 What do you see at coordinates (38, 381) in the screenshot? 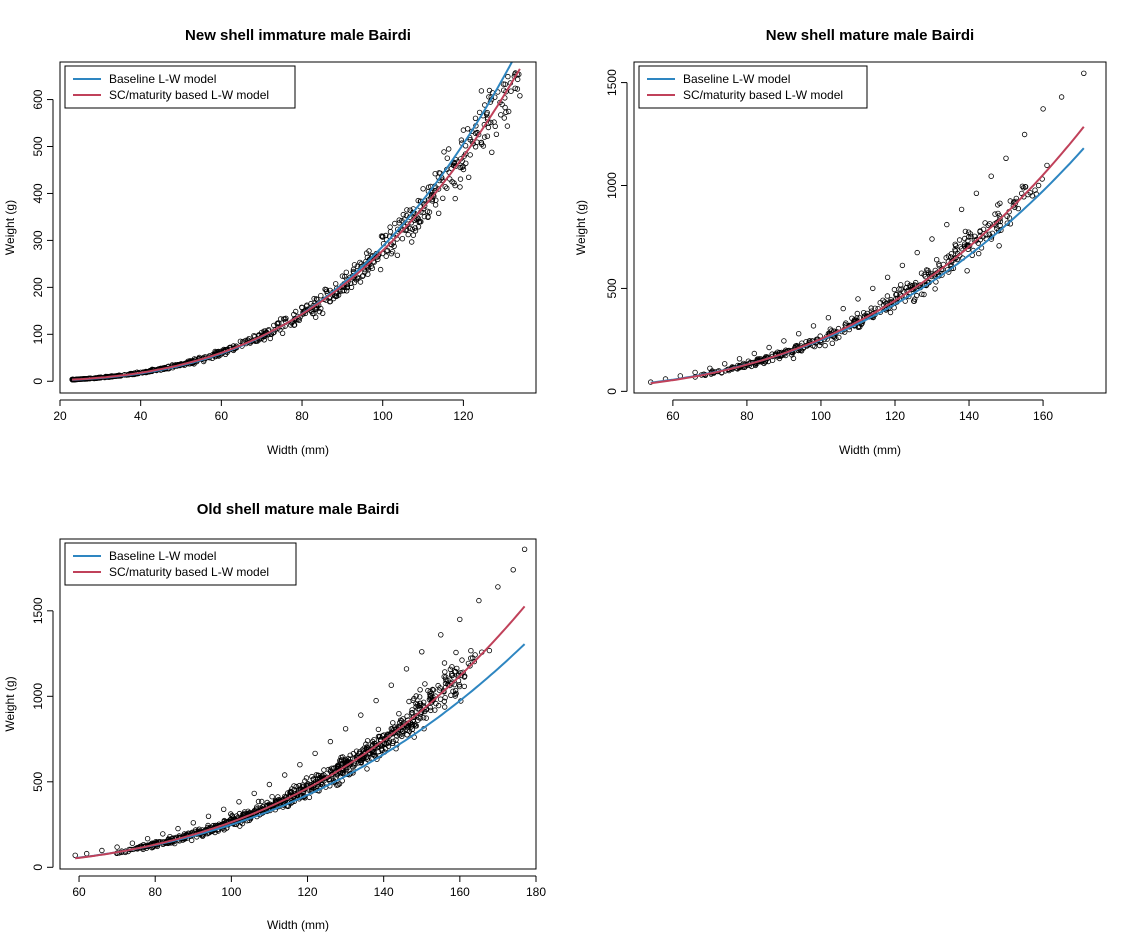
I see `y-tick-label: 0` at bounding box center [38, 381].